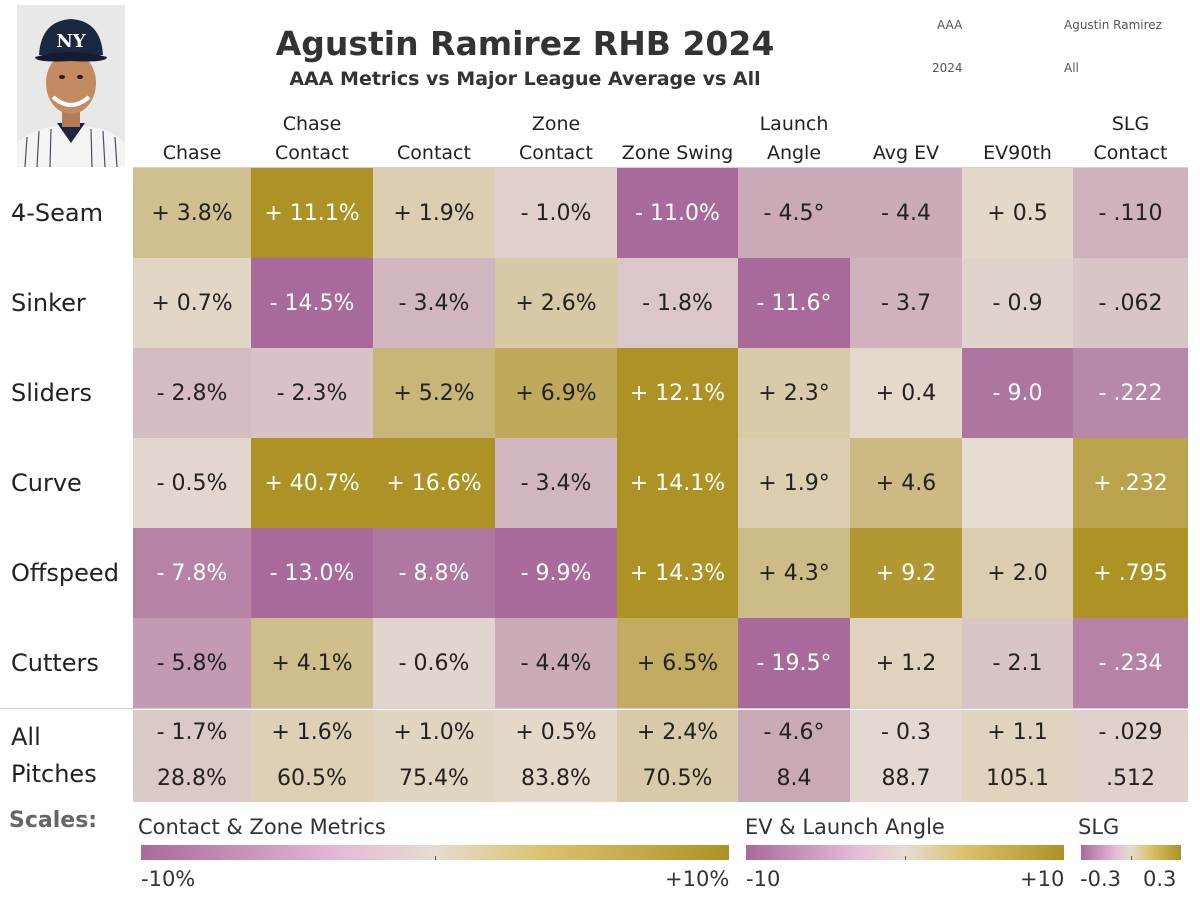  What do you see at coordinates (1017, 213) in the screenshot?
I see `heatmap-cell: + 0.5` at bounding box center [1017, 213].